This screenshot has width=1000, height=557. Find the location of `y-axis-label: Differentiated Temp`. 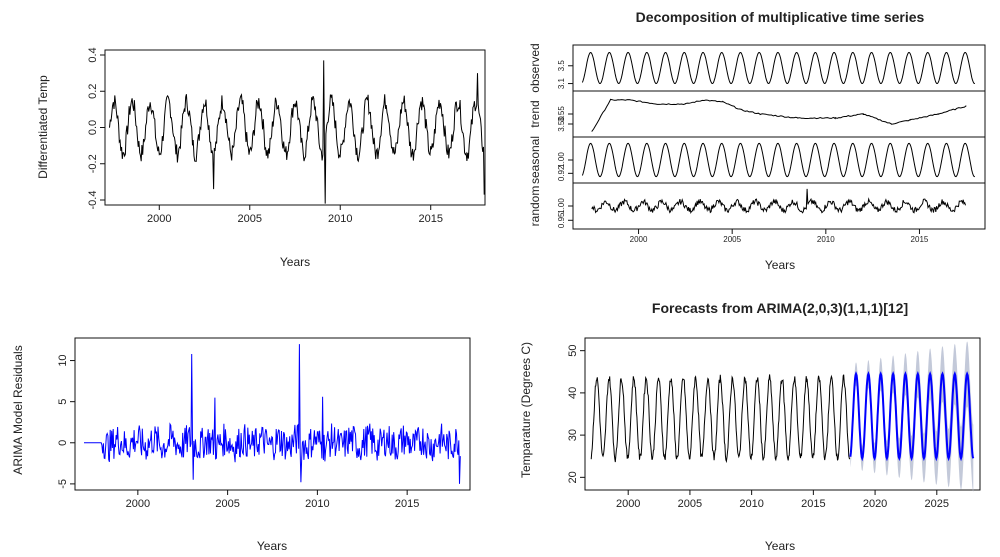

y-axis-label: Differentiated Temp is located at coordinates (43, 127).